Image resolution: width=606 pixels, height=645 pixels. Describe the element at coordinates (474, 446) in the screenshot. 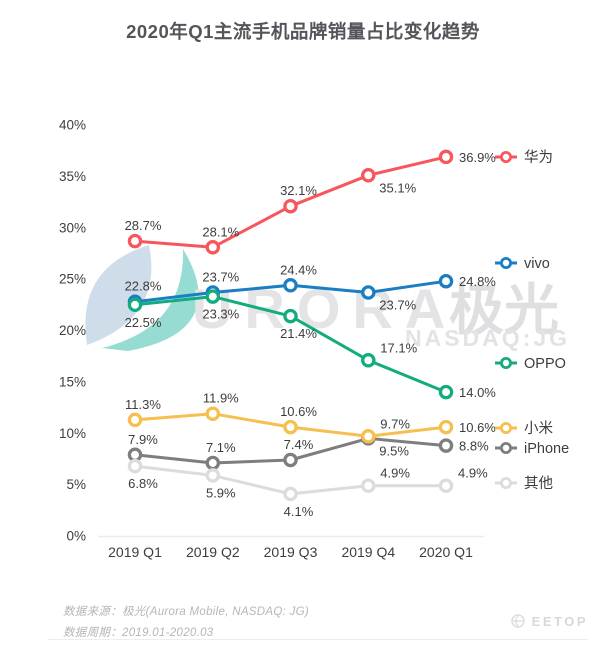

I see `data-label-iphone: 8.8%` at that location.